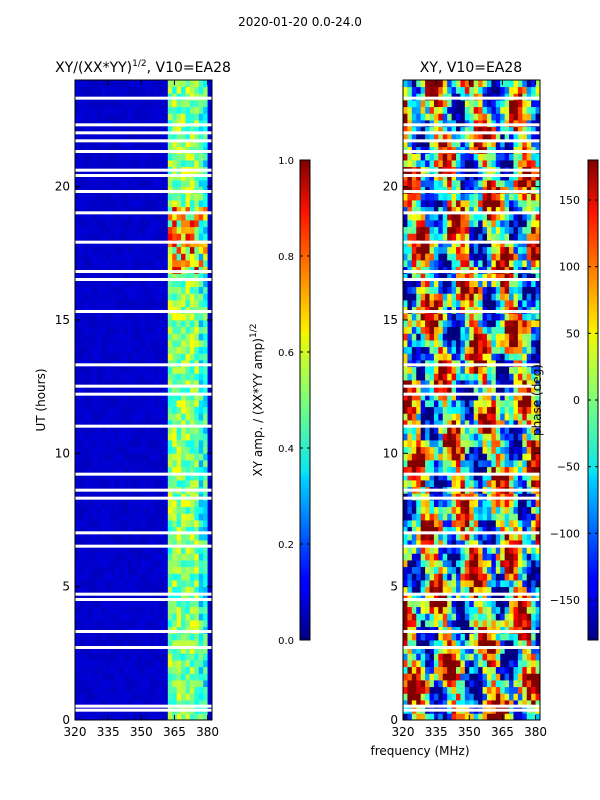 Image resolution: width=600 pixels, height=800 pixels. Describe the element at coordinates (62, 453) in the screenshot. I see `y-tick-label: 10` at that location.